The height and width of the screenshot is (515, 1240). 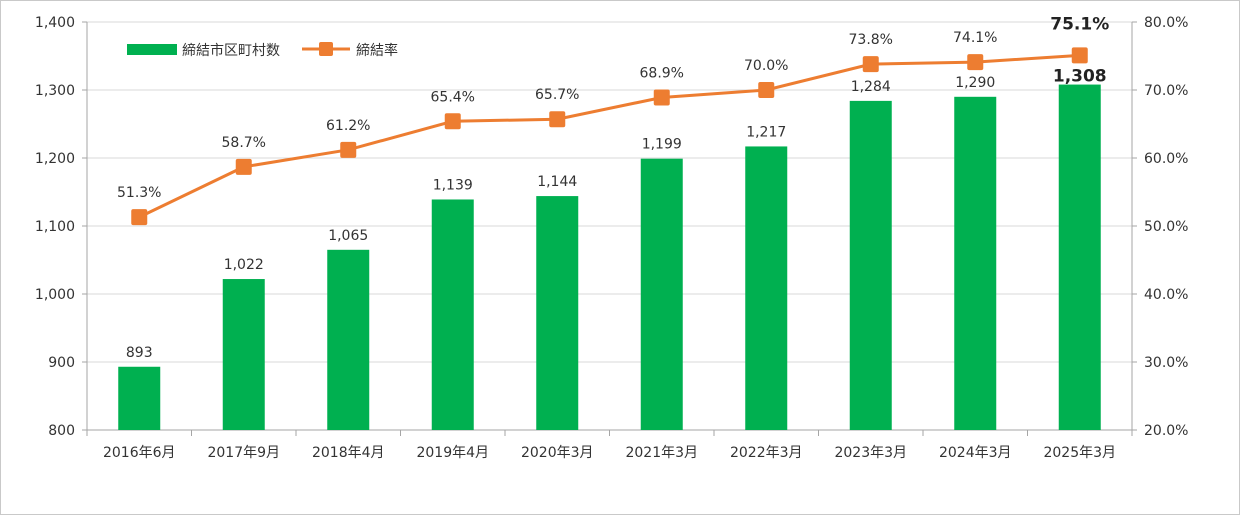 I want to click on y-right-tick-label: 50.0%, so click(x=1166, y=227).